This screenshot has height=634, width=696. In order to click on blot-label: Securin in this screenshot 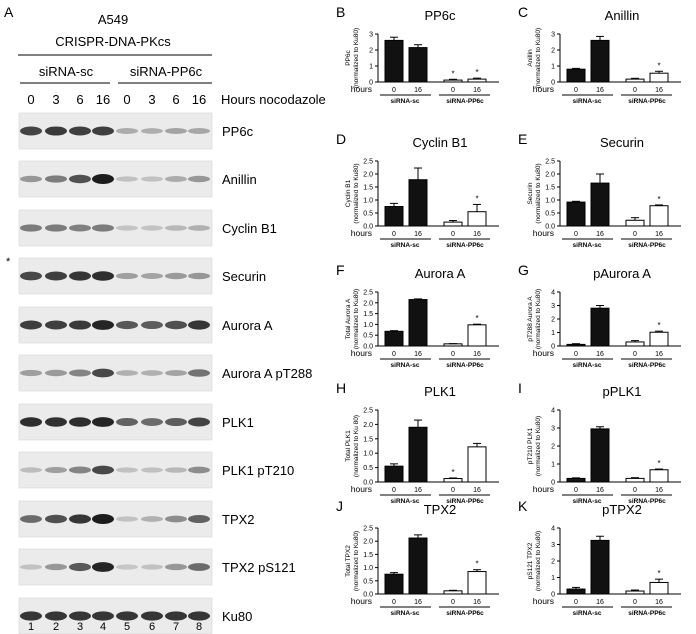, I will do `click(244, 276)`.